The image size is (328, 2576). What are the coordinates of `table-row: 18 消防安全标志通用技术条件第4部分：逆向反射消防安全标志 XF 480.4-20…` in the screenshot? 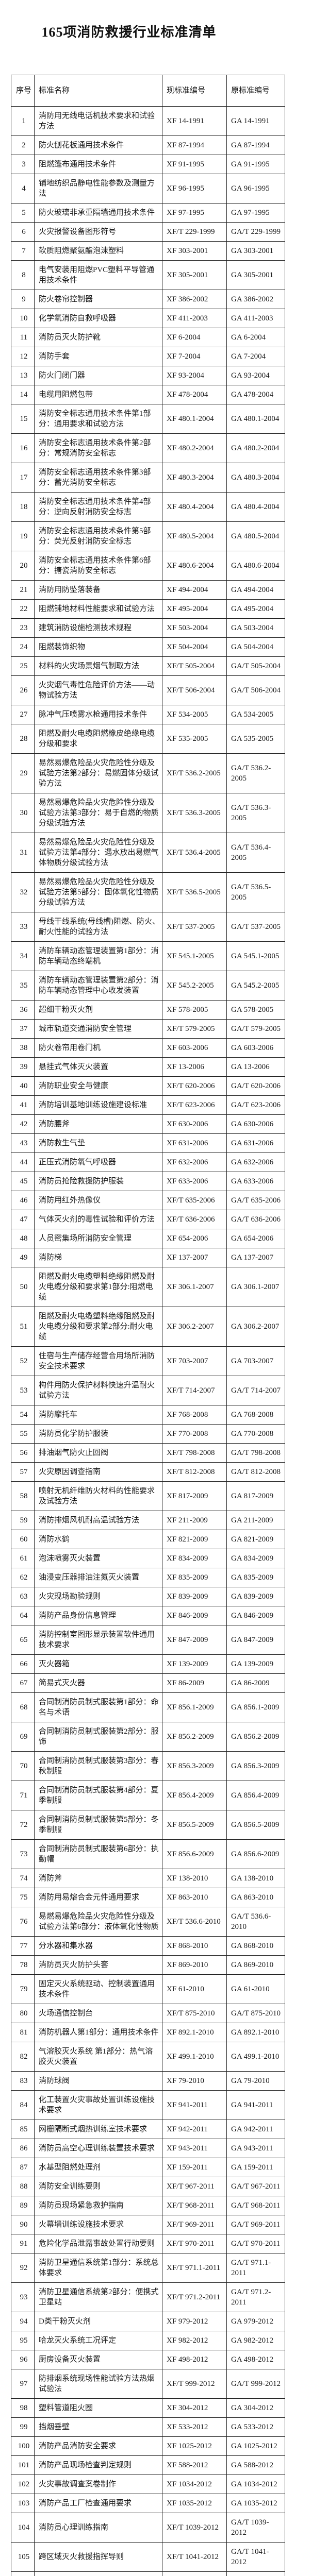 It's located at (148, 507).